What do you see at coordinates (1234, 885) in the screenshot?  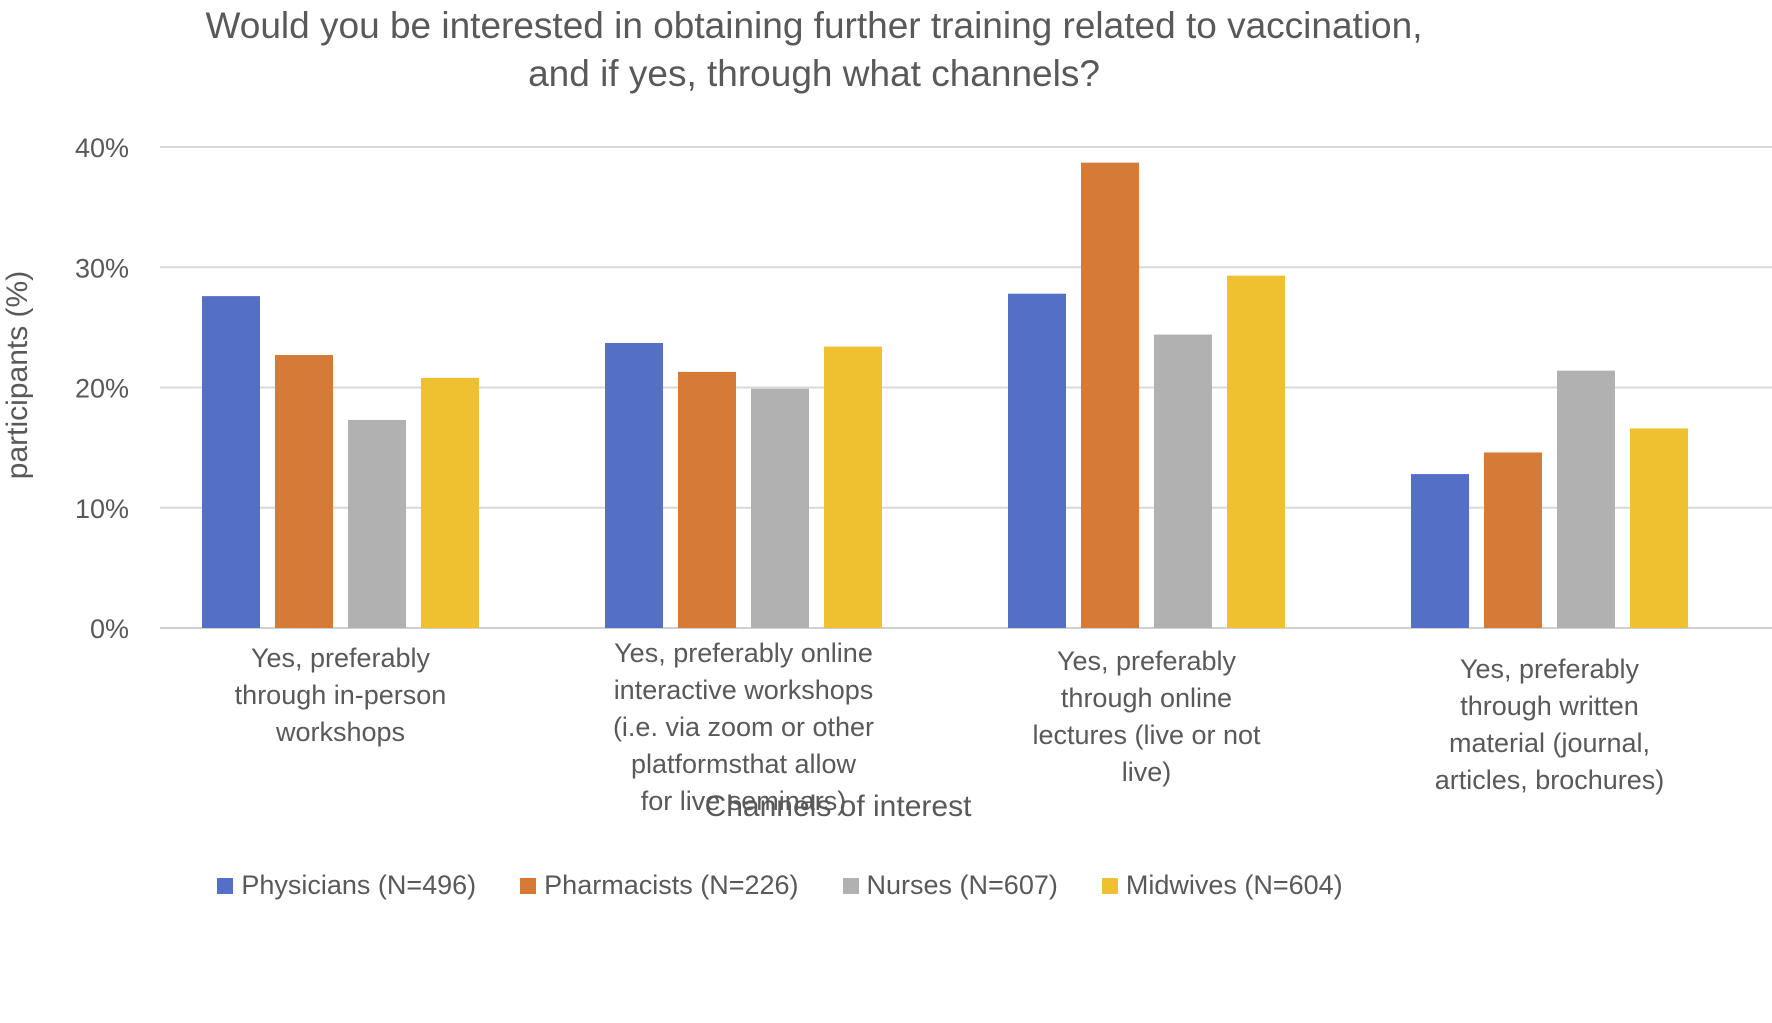 I see `legend-label: Midwives (N=604)` at bounding box center [1234, 885].